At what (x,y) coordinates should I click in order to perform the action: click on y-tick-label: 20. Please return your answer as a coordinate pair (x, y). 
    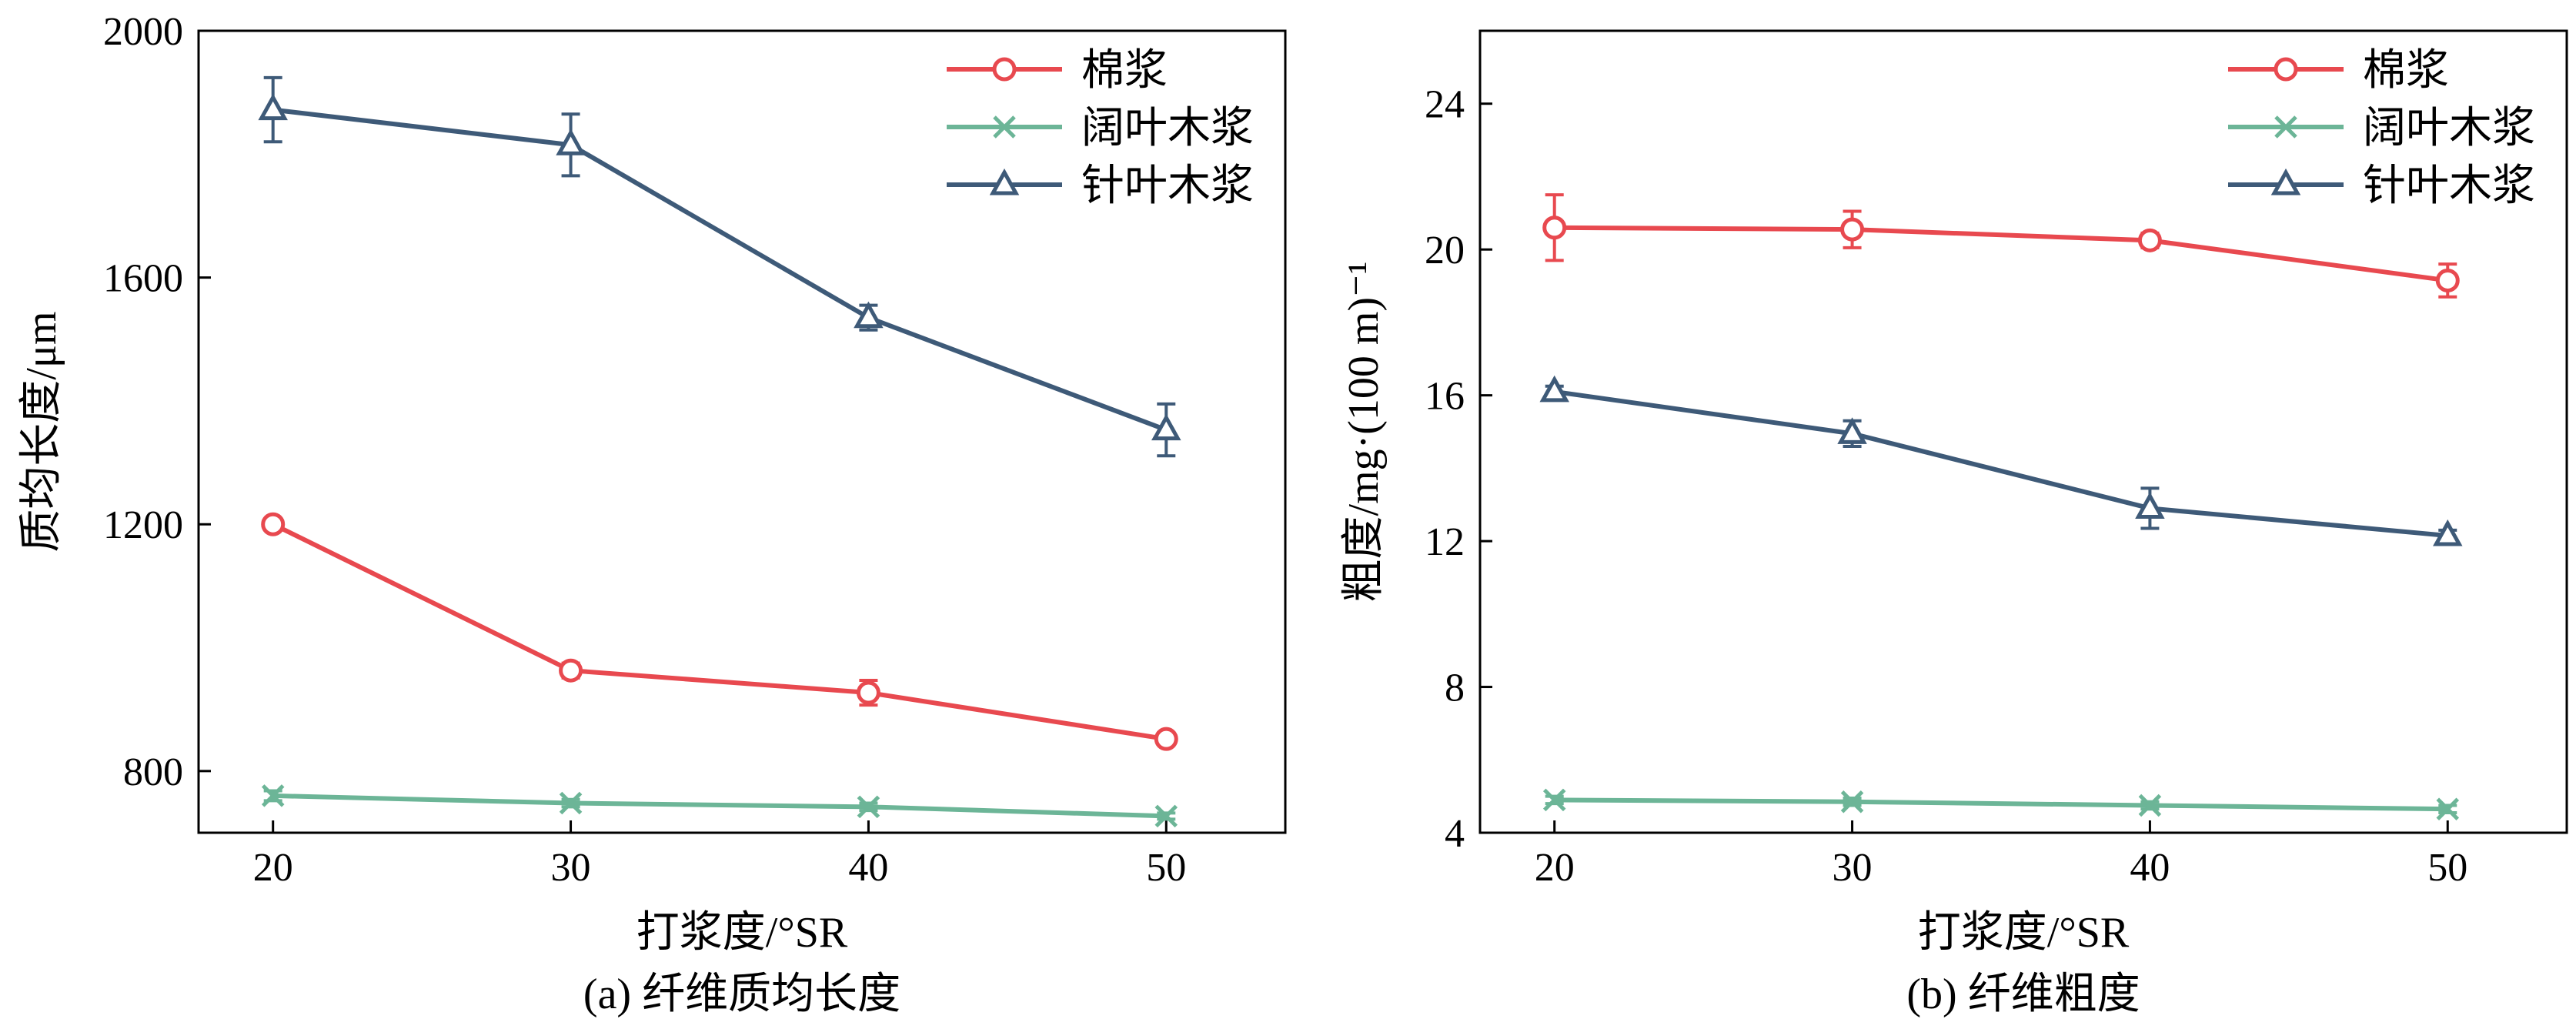
    Looking at the image, I should click on (1445, 250).